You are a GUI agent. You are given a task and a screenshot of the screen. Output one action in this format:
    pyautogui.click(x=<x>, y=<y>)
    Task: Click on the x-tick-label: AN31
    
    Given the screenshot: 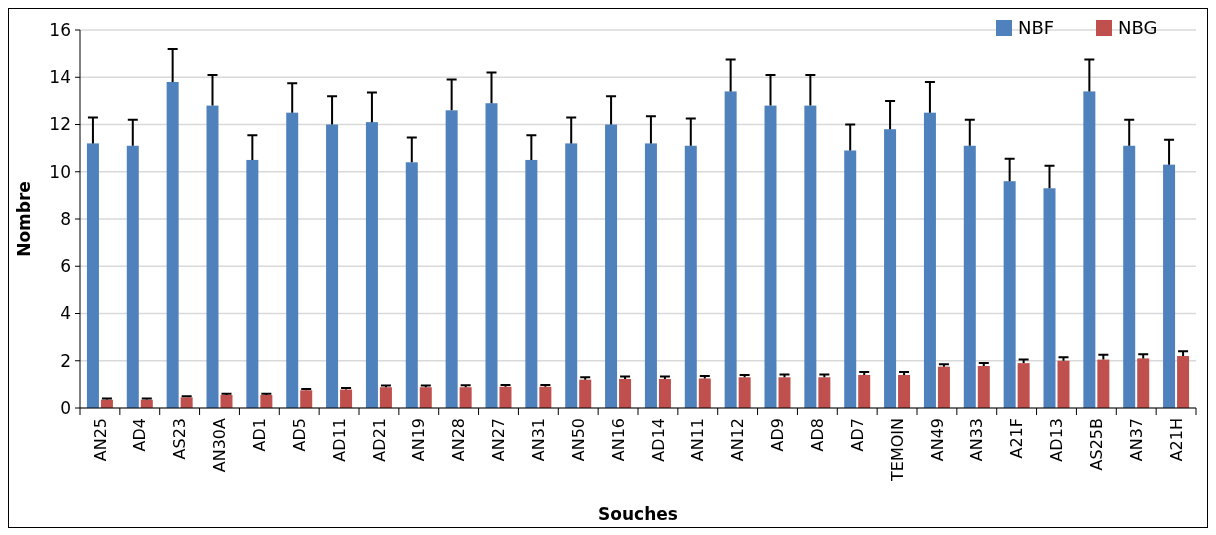 What is the action you would take?
    pyautogui.click(x=538, y=440)
    